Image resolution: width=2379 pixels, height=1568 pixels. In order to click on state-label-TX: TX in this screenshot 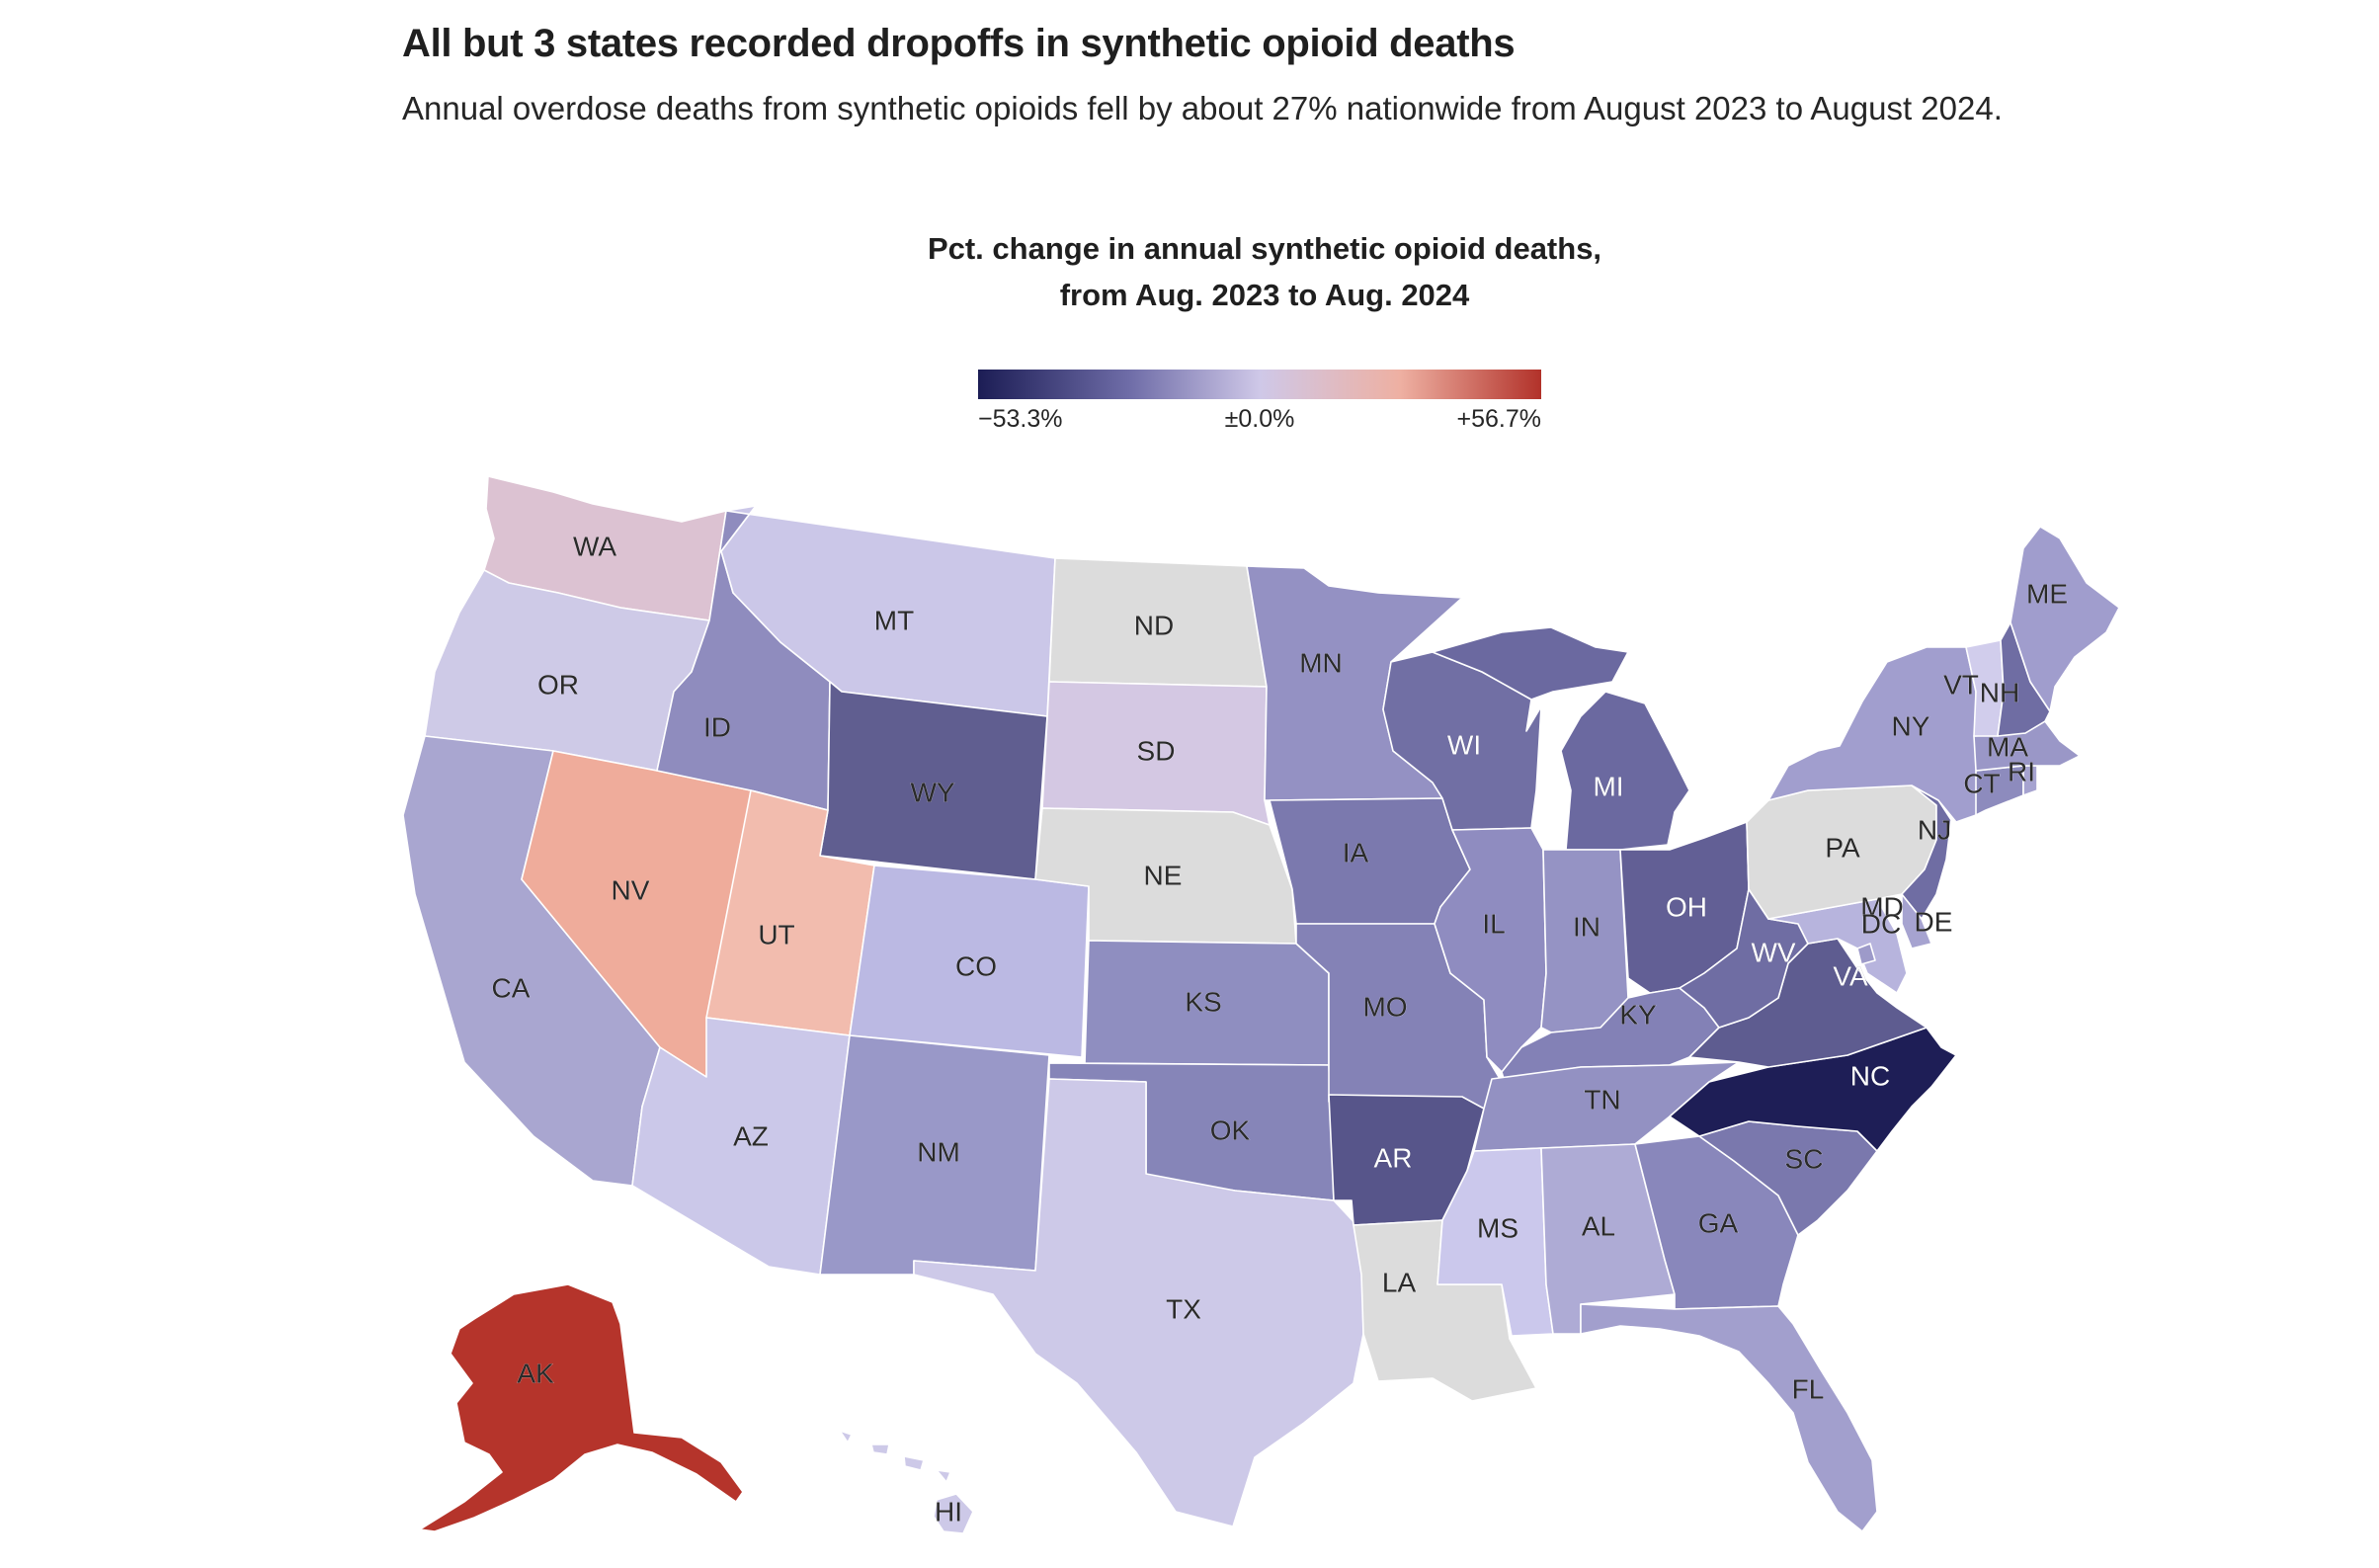, I will do `click(1183, 1308)`.